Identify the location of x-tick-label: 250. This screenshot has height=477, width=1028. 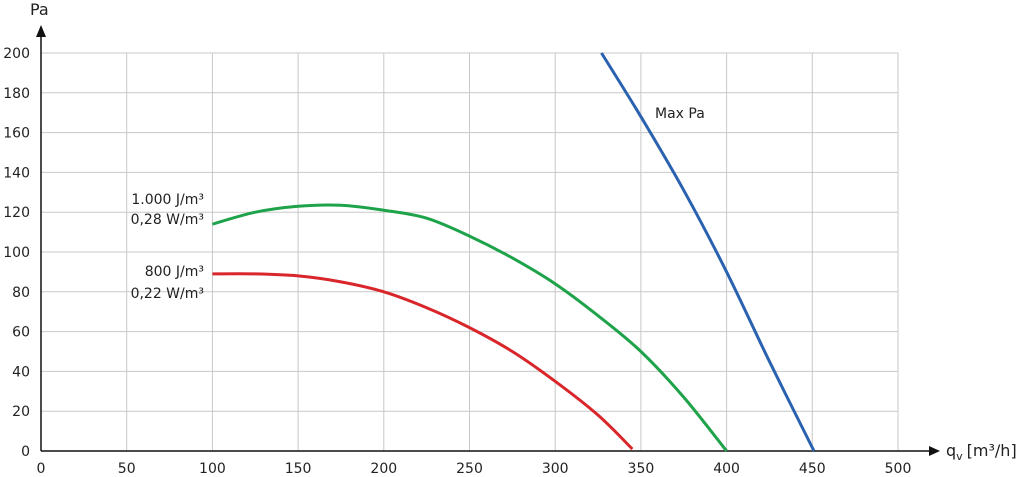
(469, 469).